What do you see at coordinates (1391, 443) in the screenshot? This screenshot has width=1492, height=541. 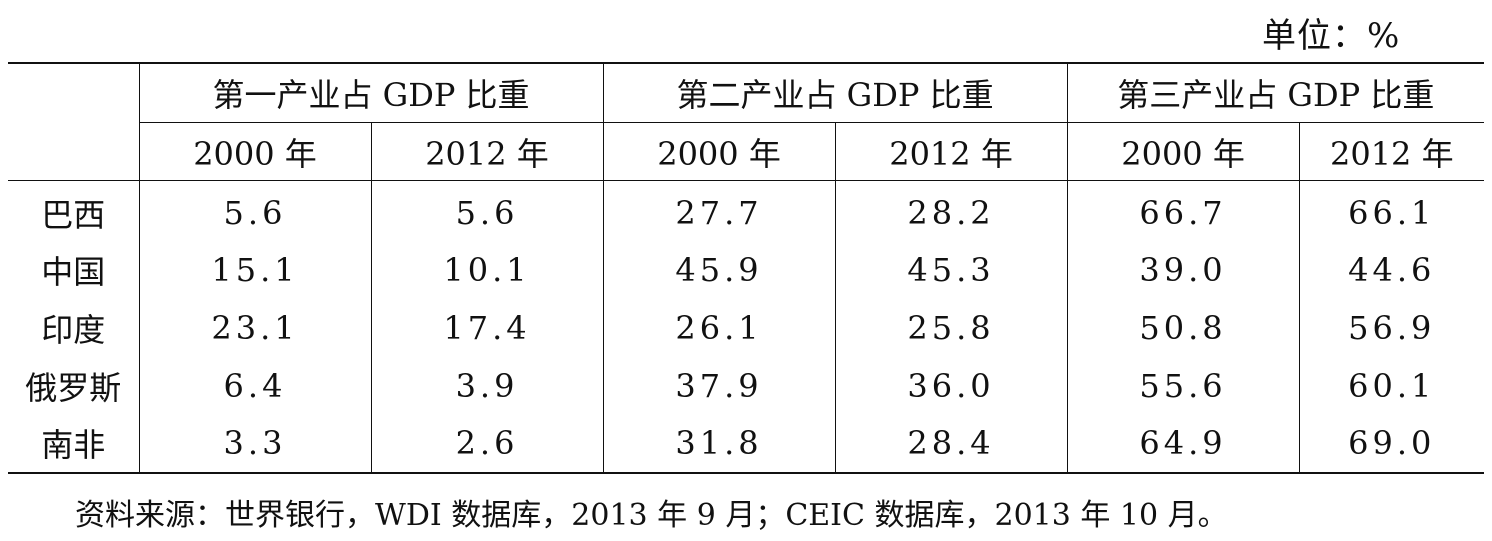 I see `value-cell: 69.0` at bounding box center [1391, 443].